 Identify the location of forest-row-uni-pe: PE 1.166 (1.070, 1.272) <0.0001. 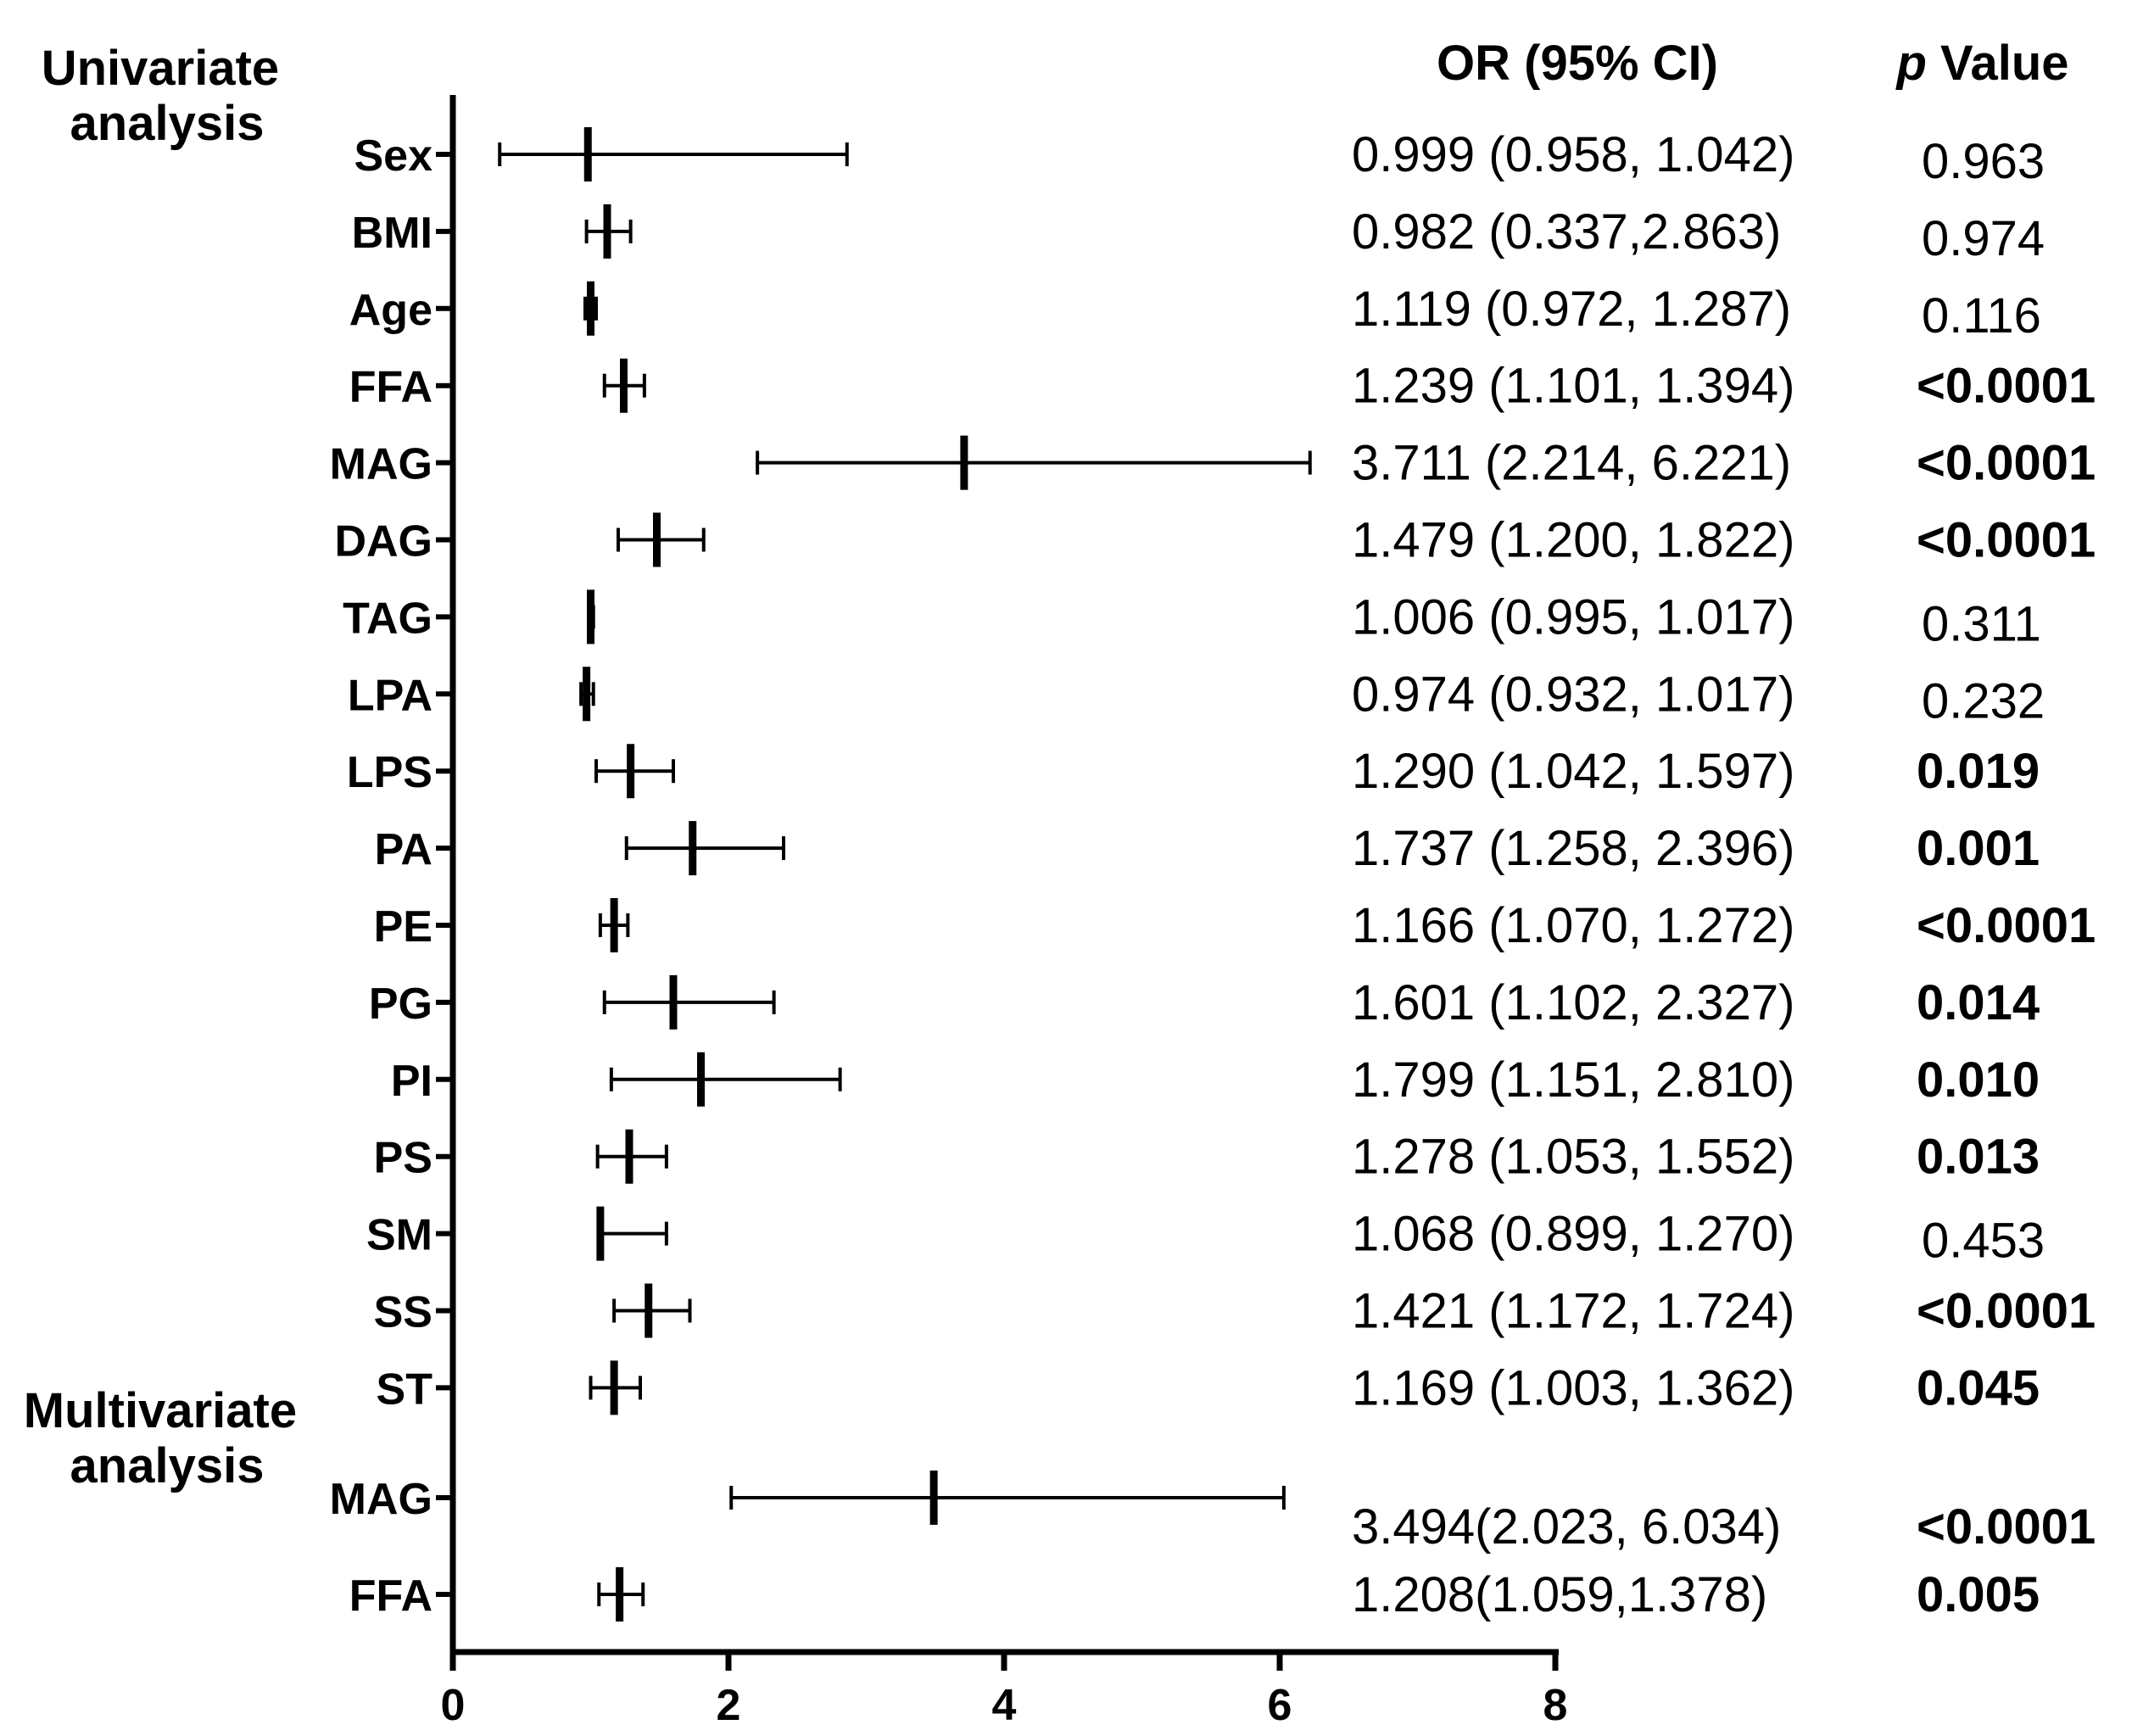
(1235, 925).